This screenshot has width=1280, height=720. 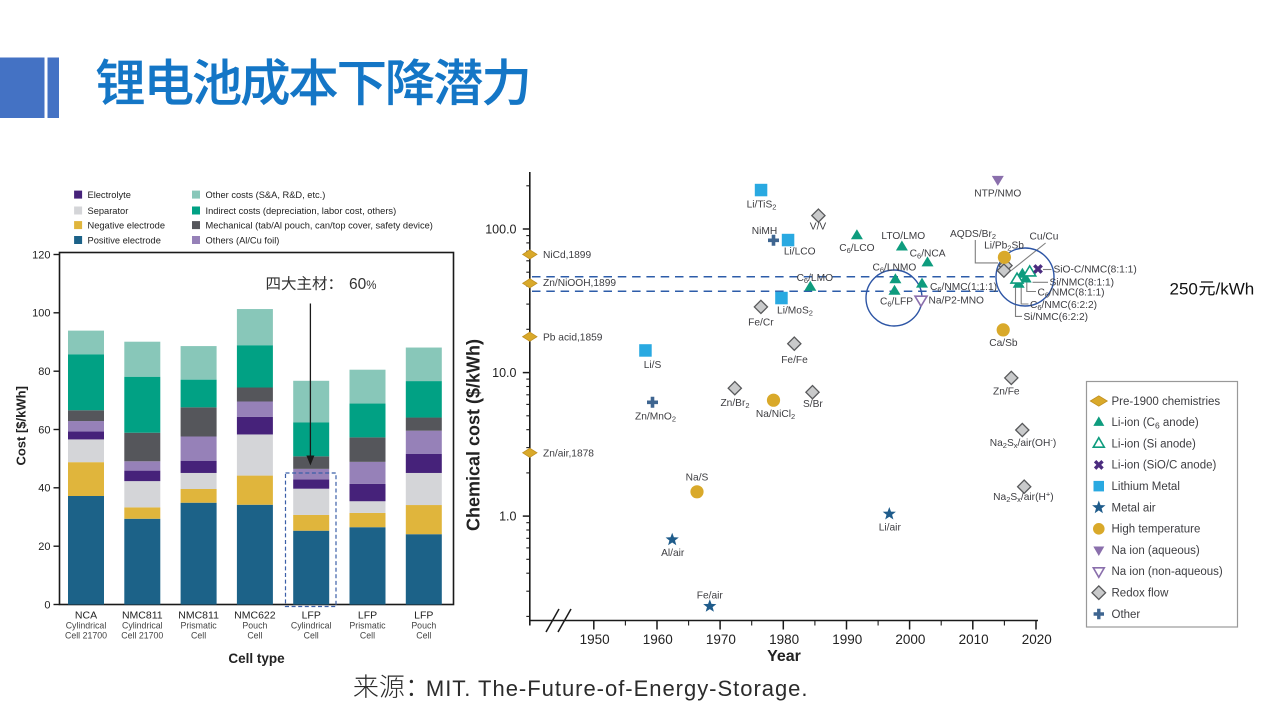 I want to click on svg-text: Li/TiS2, so click(x=762, y=206).